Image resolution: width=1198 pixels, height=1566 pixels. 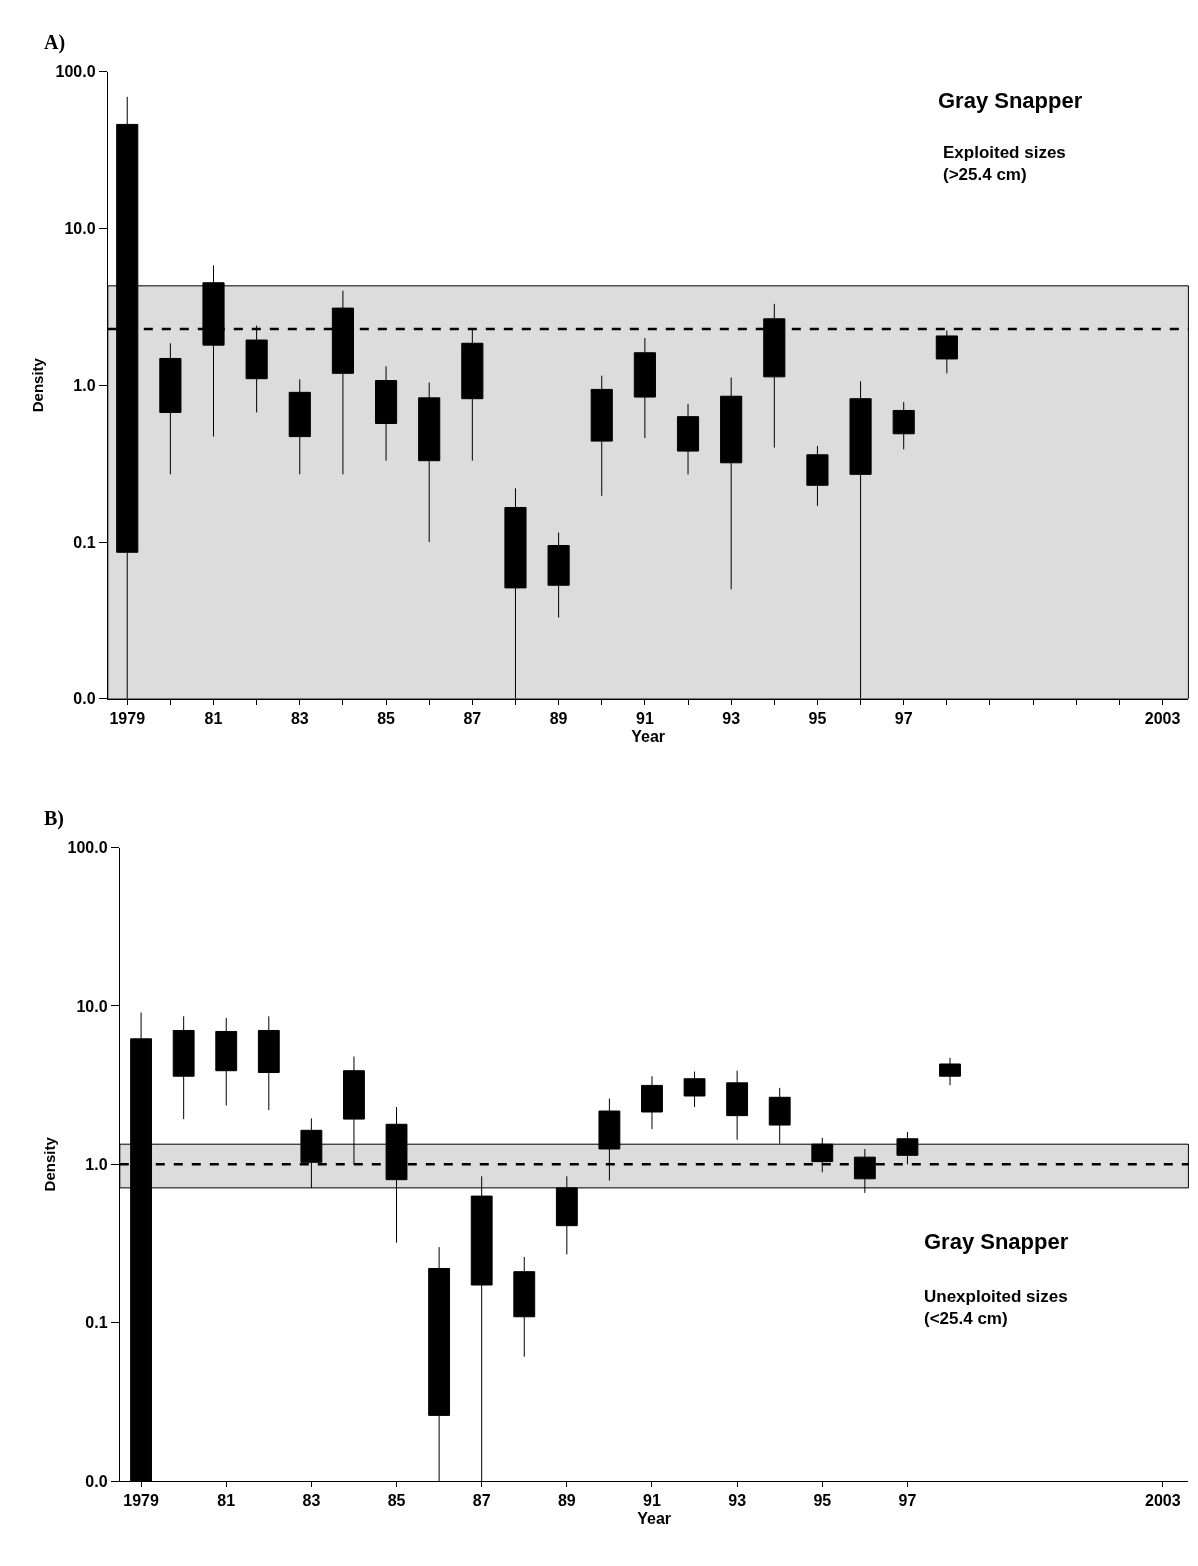 What do you see at coordinates (55, 42) in the screenshot?
I see `text: A)` at bounding box center [55, 42].